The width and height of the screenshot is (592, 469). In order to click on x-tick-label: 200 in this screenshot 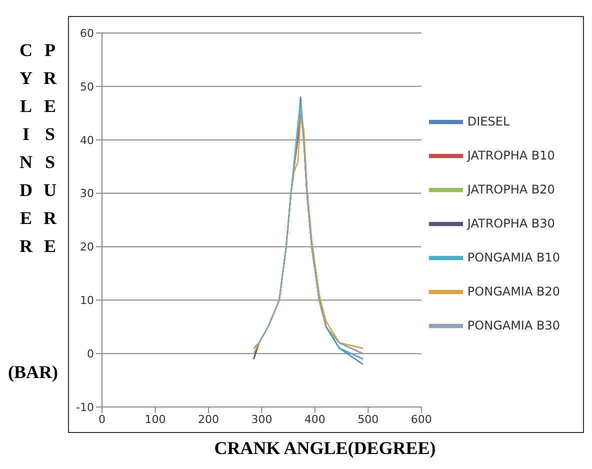, I will do `click(208, 419)`.